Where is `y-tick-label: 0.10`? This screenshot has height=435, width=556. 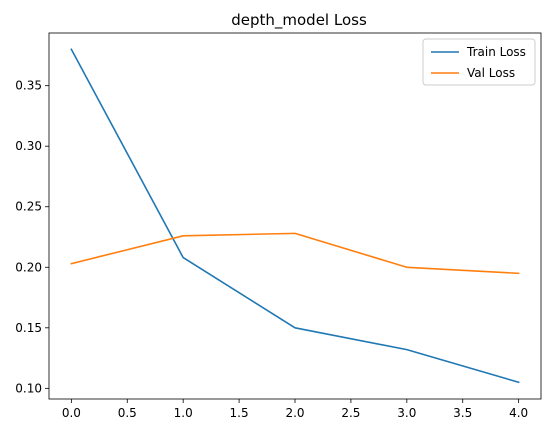 y-tick-label: 0.10 is located at coordinates (28, 388).